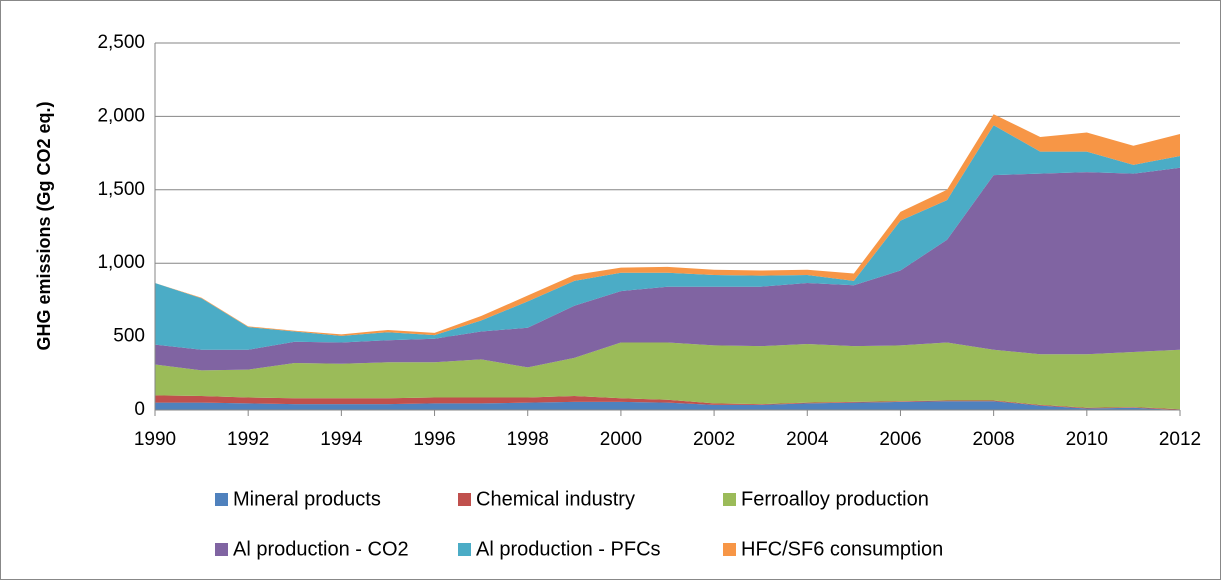 Image resolution: width=1221 pixels, height=585 pixels. Describe the element at coordinates (807, 439) in the screenshot. I see `x-tick-label: 2004` at that location.